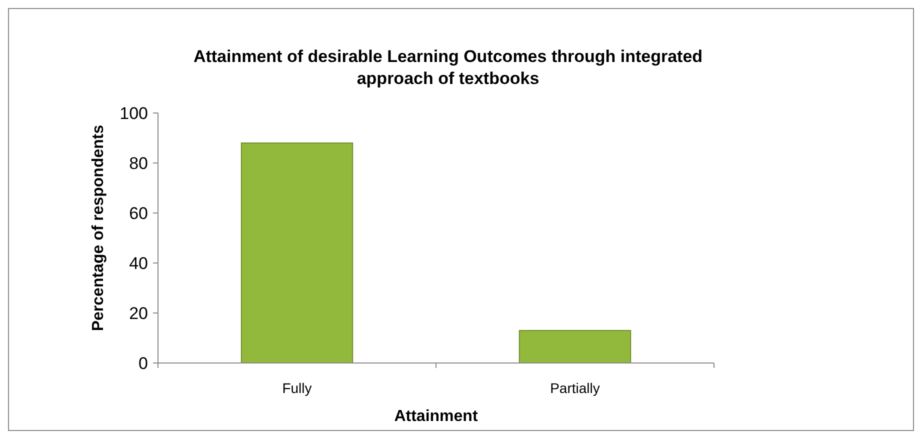  Describe the element at coordinates (138, 263) in the screenshot. I see `y-tick-label: 40` at that location.